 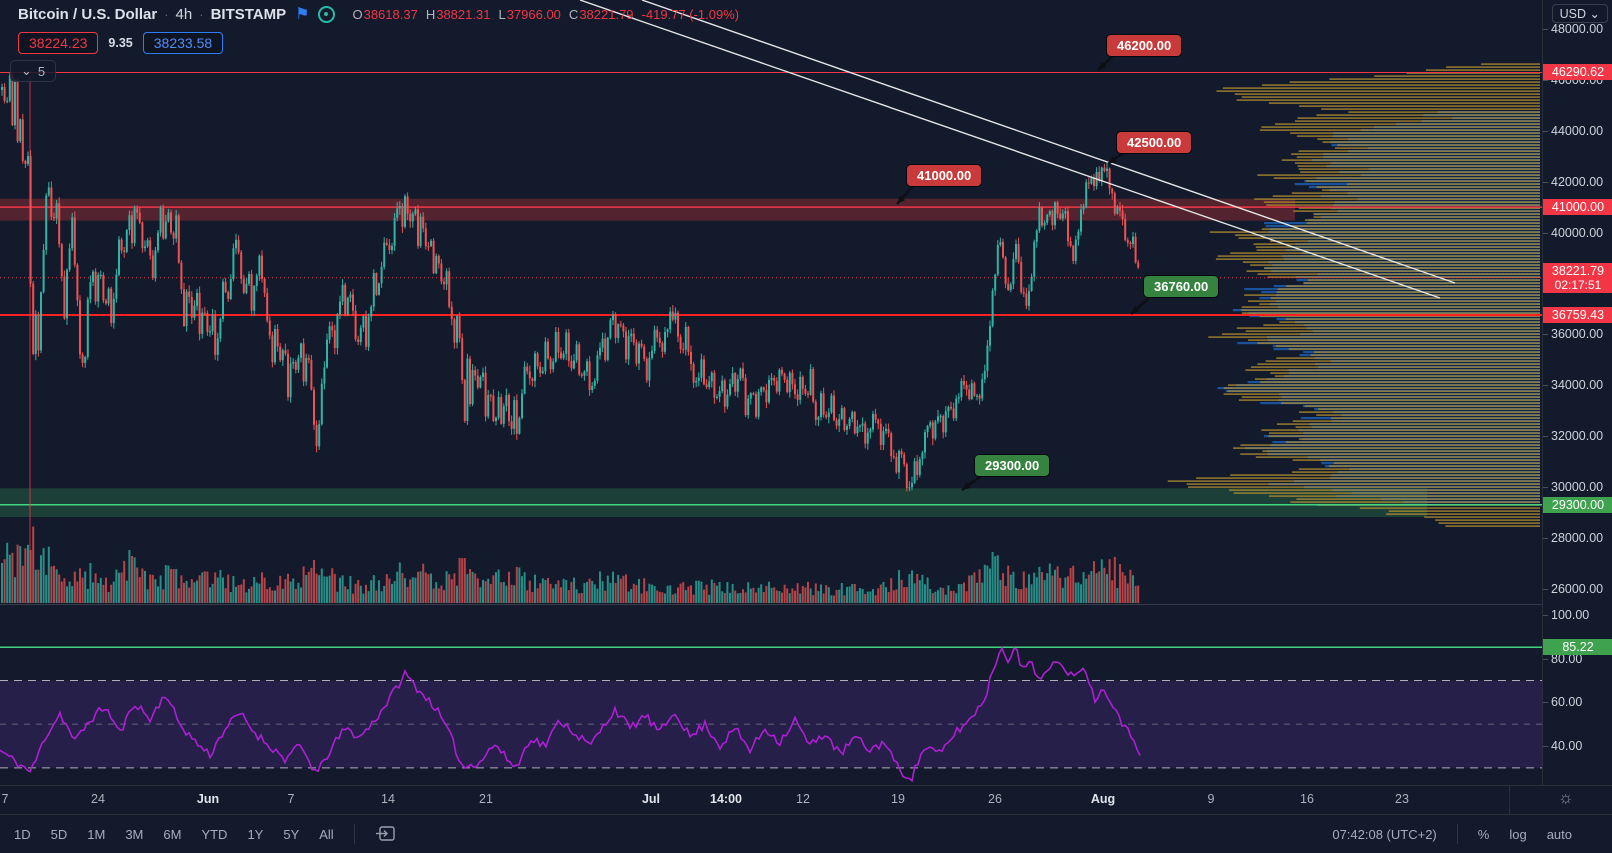 What do you see at coordinates (1154, 142) in the screenshot?
I see `price-alert-label: 42500.00` at bounding box center [1154, 142].